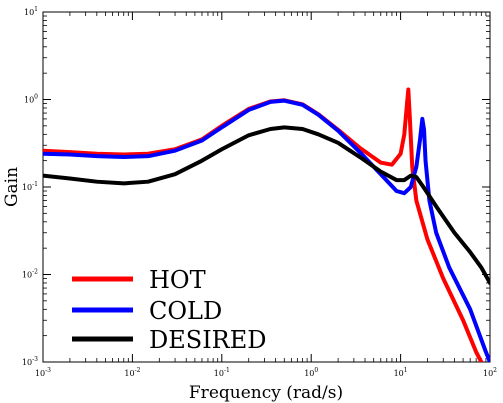  What do you see at coordinates (31, 99) in the screenshot?
I see `y-tick-label: 10⁰` at bounding box center [31, 99].